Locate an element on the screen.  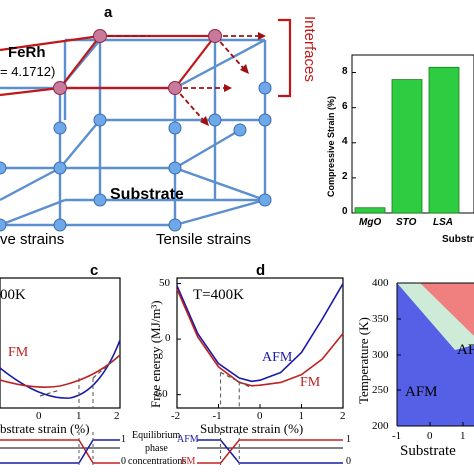
d-fm-label: FM is located at coordinates (310, 382).